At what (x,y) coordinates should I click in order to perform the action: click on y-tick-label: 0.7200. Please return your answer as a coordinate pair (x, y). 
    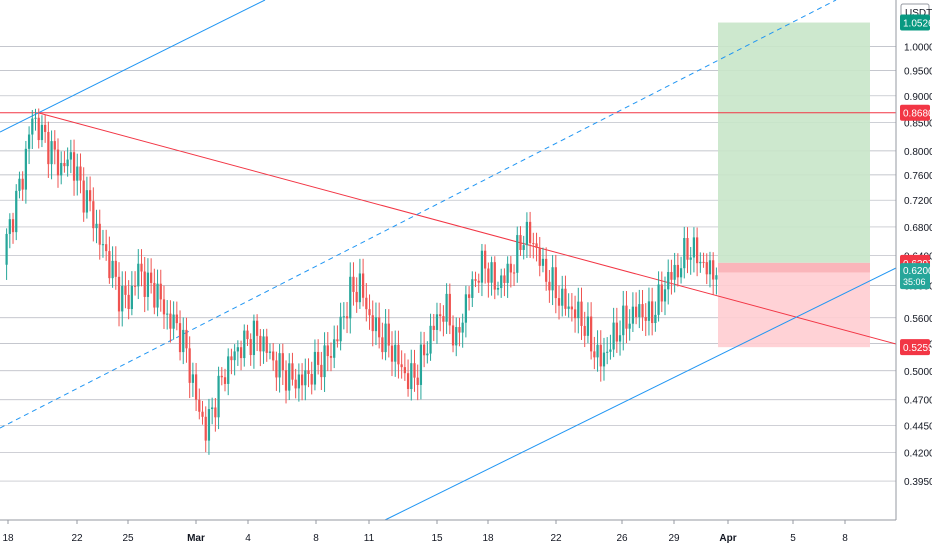
    Looking at the image, I should click on (918, 201).